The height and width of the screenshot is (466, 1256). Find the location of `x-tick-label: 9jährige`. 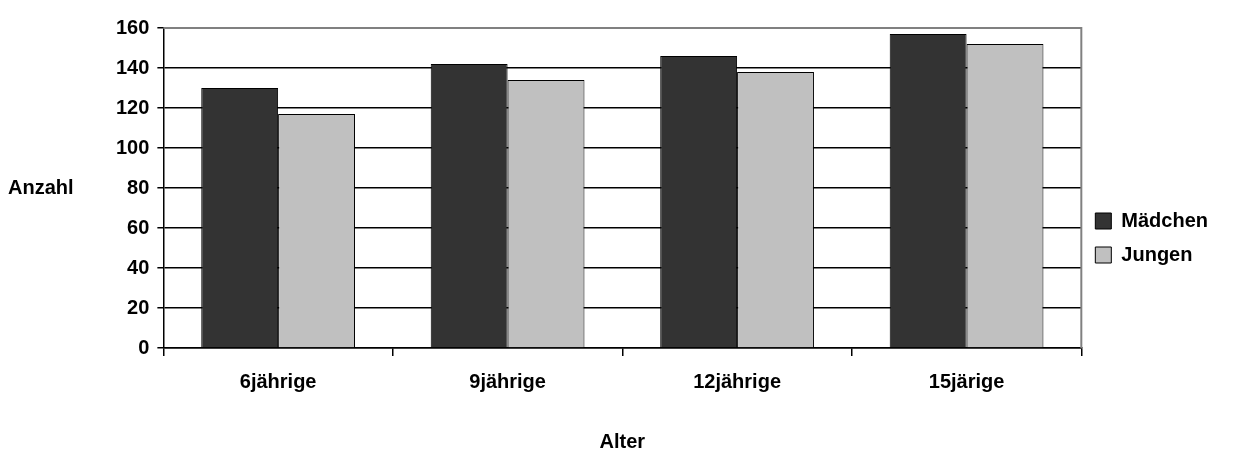

x-tick-label: 9jährige is located at coordinates (507, 380).